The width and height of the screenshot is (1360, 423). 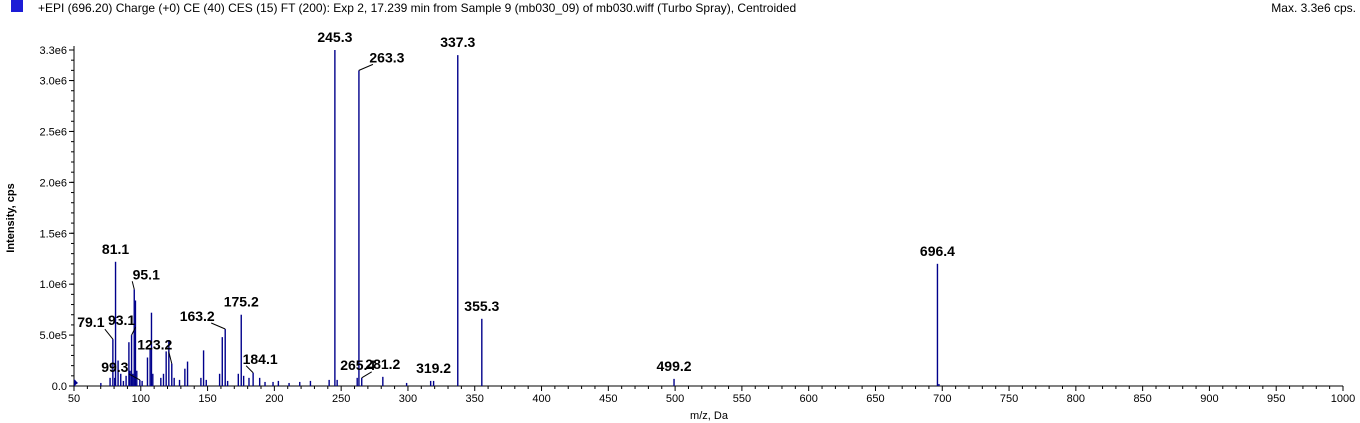 I want to click on y-tick-label: 0.0, so click(x=59, y=387).